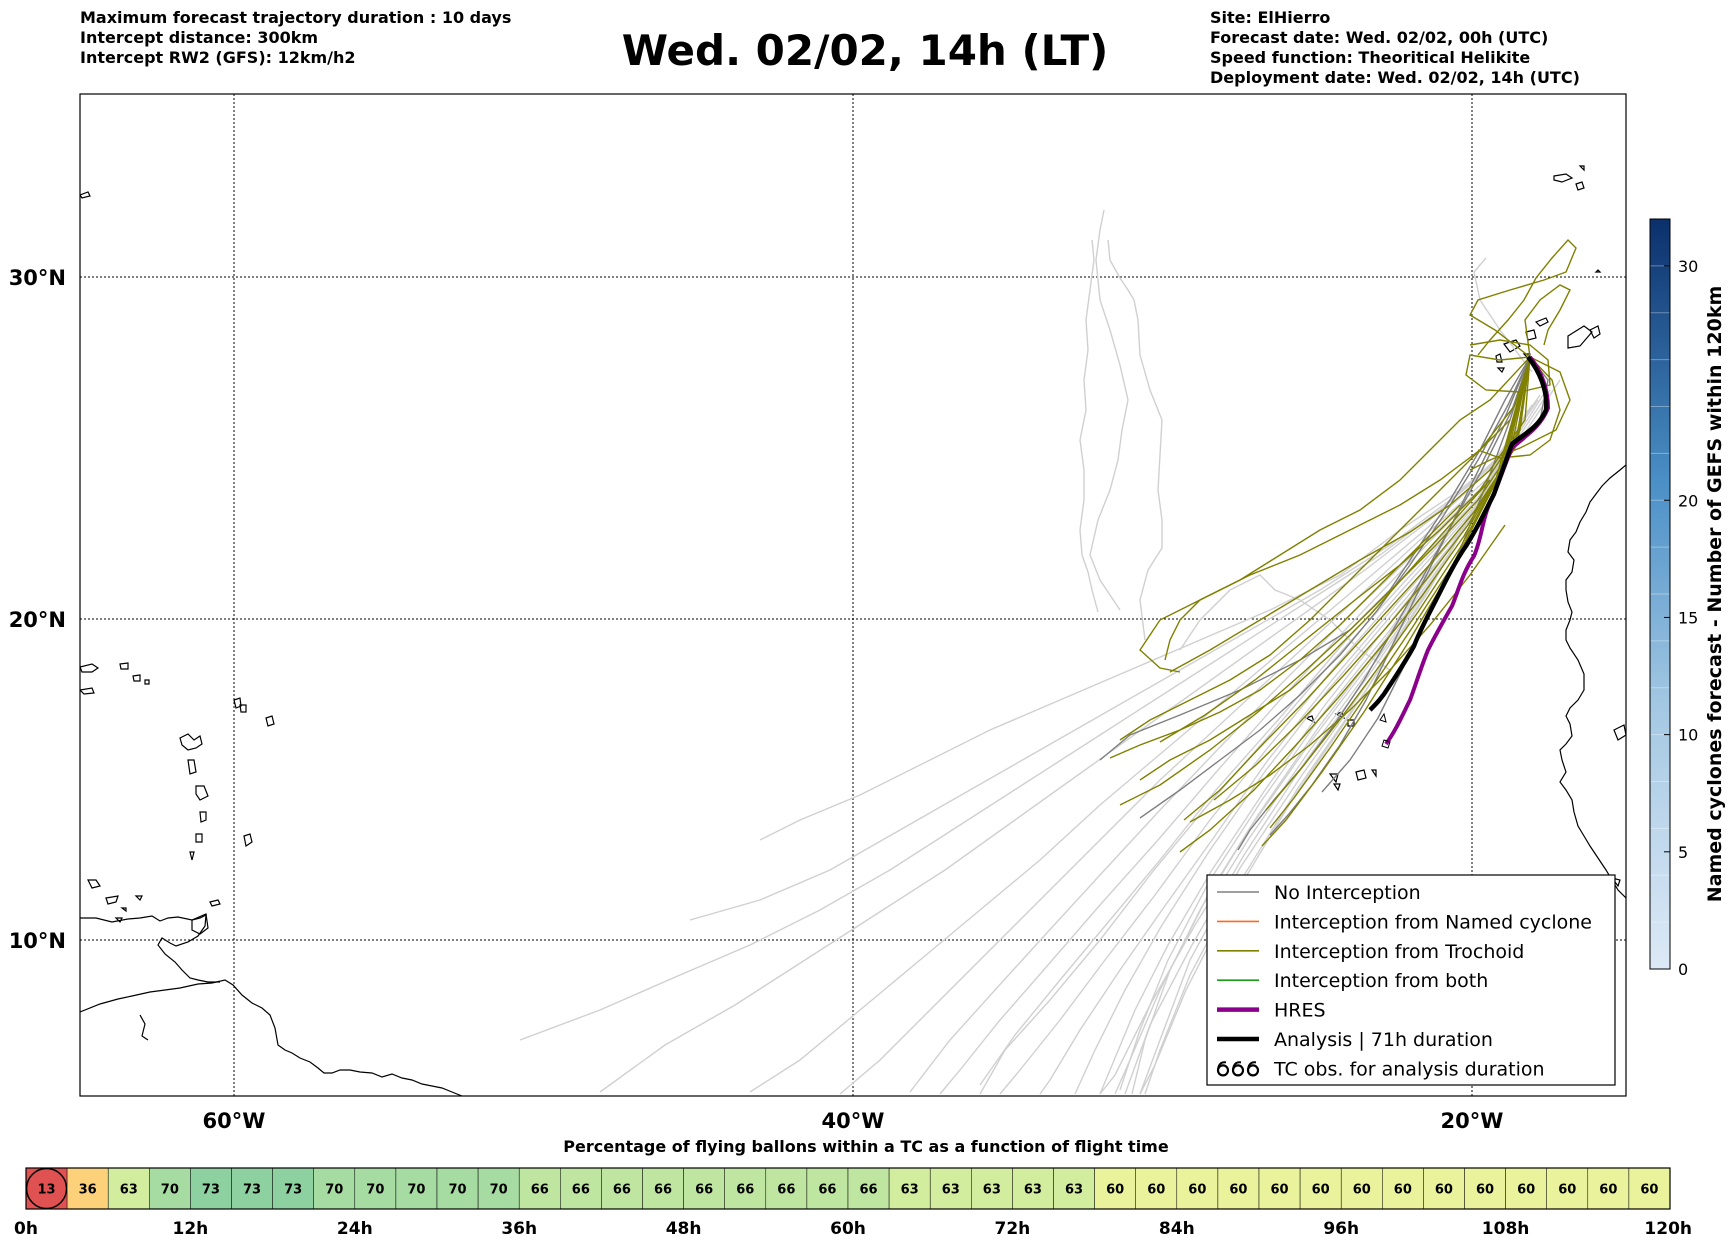  I want to click on legend-item-1: No Interception, so click(1319, 893).